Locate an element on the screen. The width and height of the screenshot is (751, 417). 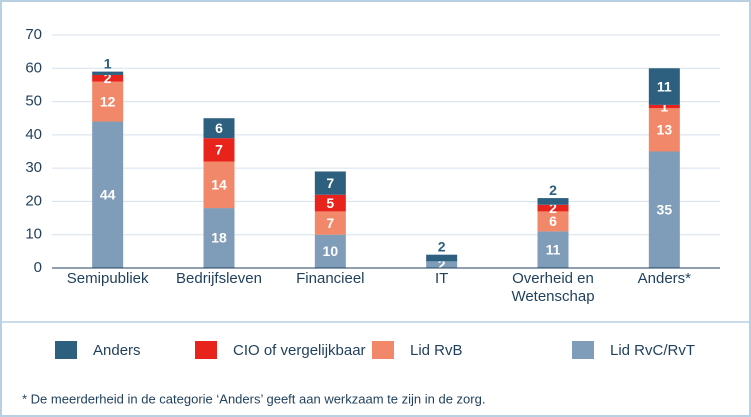
legend-label: Lid RvC/RvT is located at coordinates (652, 350).